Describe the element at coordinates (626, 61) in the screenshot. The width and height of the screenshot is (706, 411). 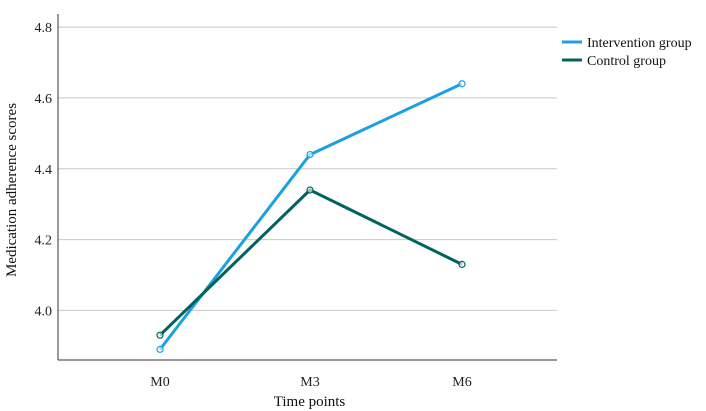
I see `legend-label: Control group` at that location.